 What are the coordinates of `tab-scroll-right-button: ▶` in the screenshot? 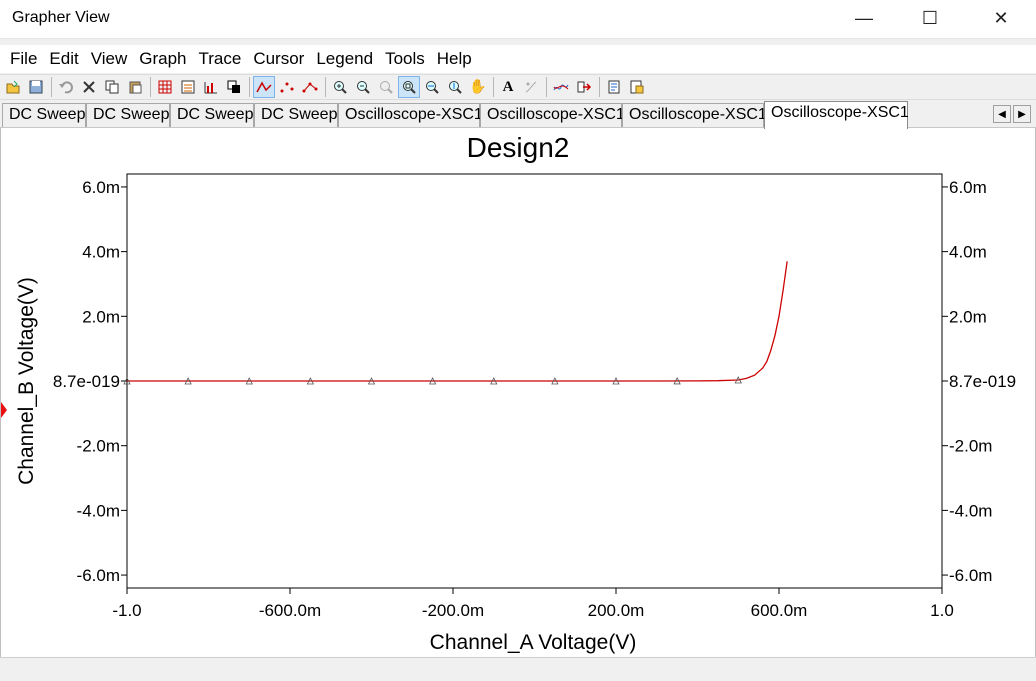 It's located at (1022, 114).